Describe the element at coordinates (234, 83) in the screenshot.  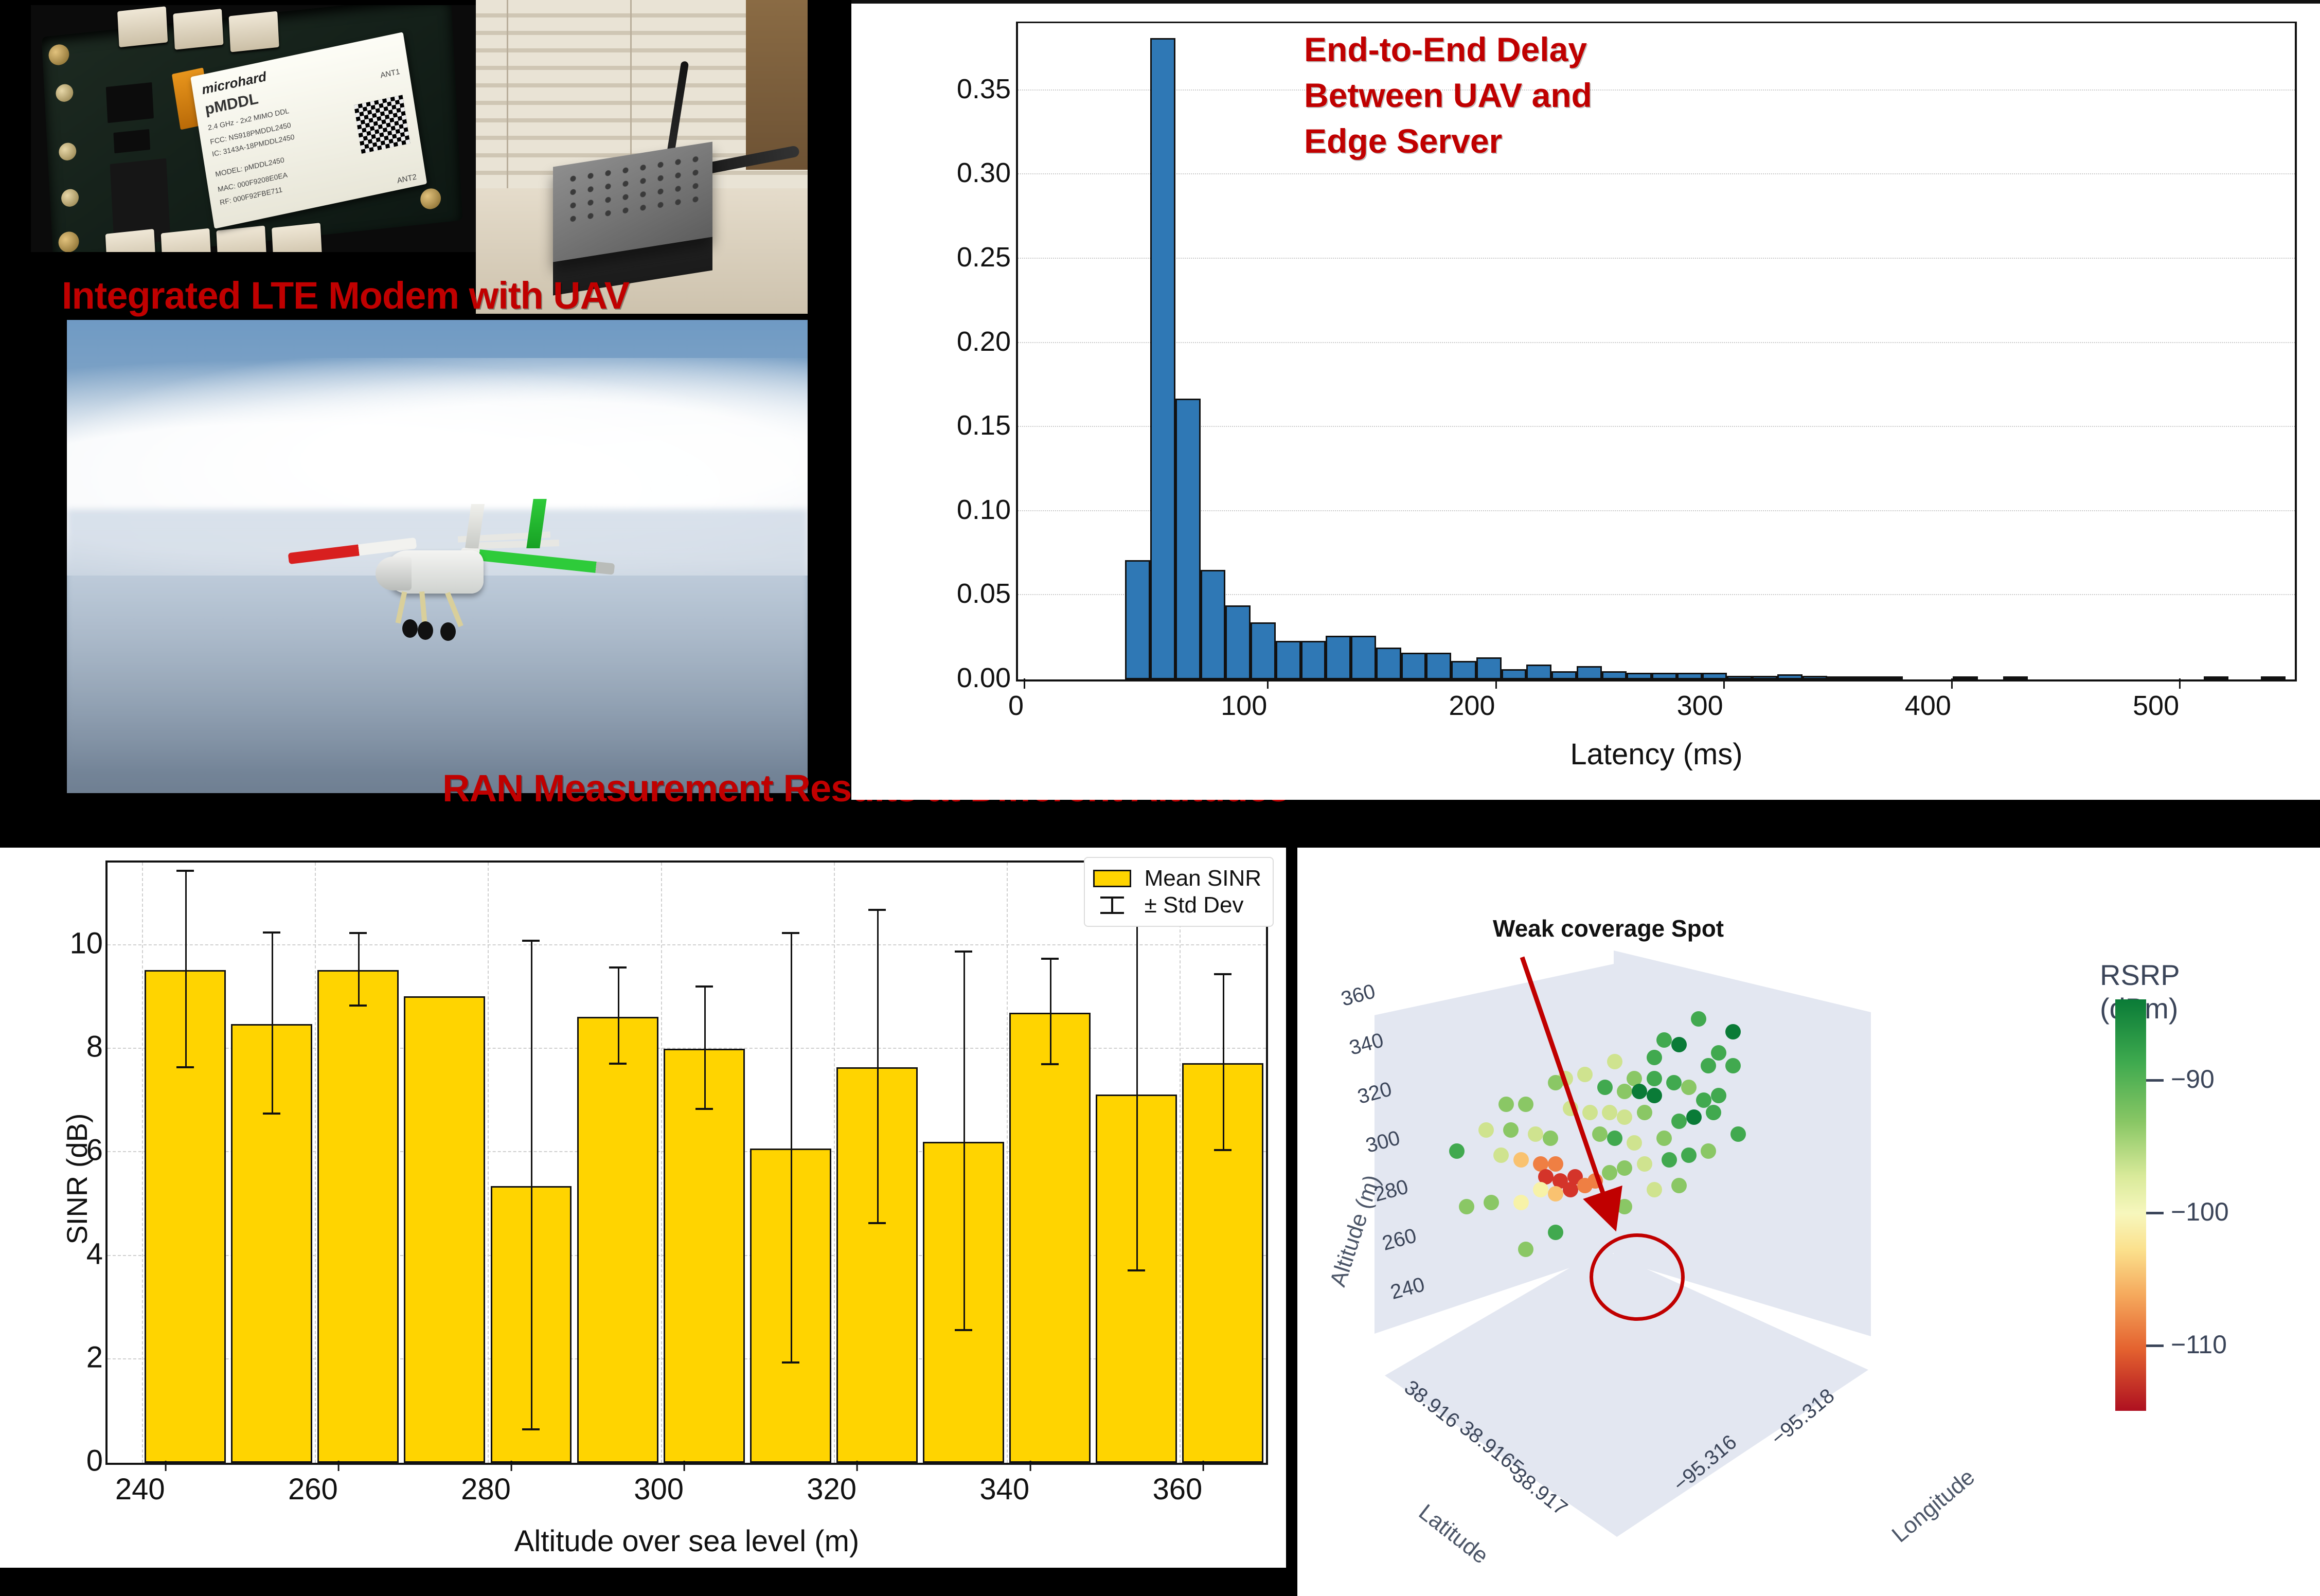
I see `modem-brand-text: microhard` at that location.